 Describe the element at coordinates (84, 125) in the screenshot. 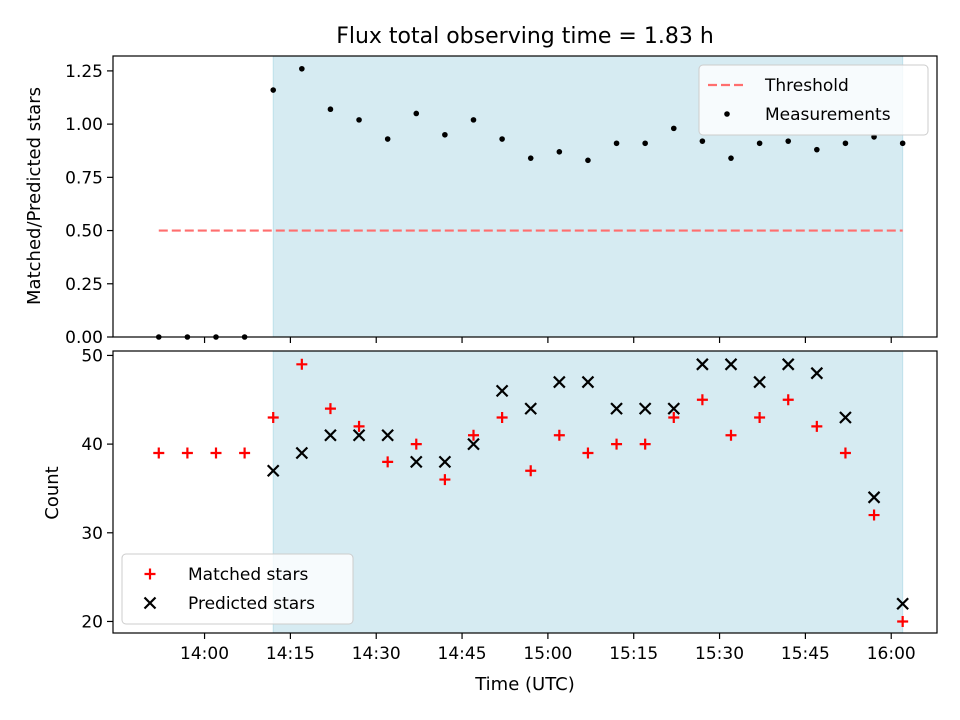

I see `y-tick-label: 1.00` at that location.